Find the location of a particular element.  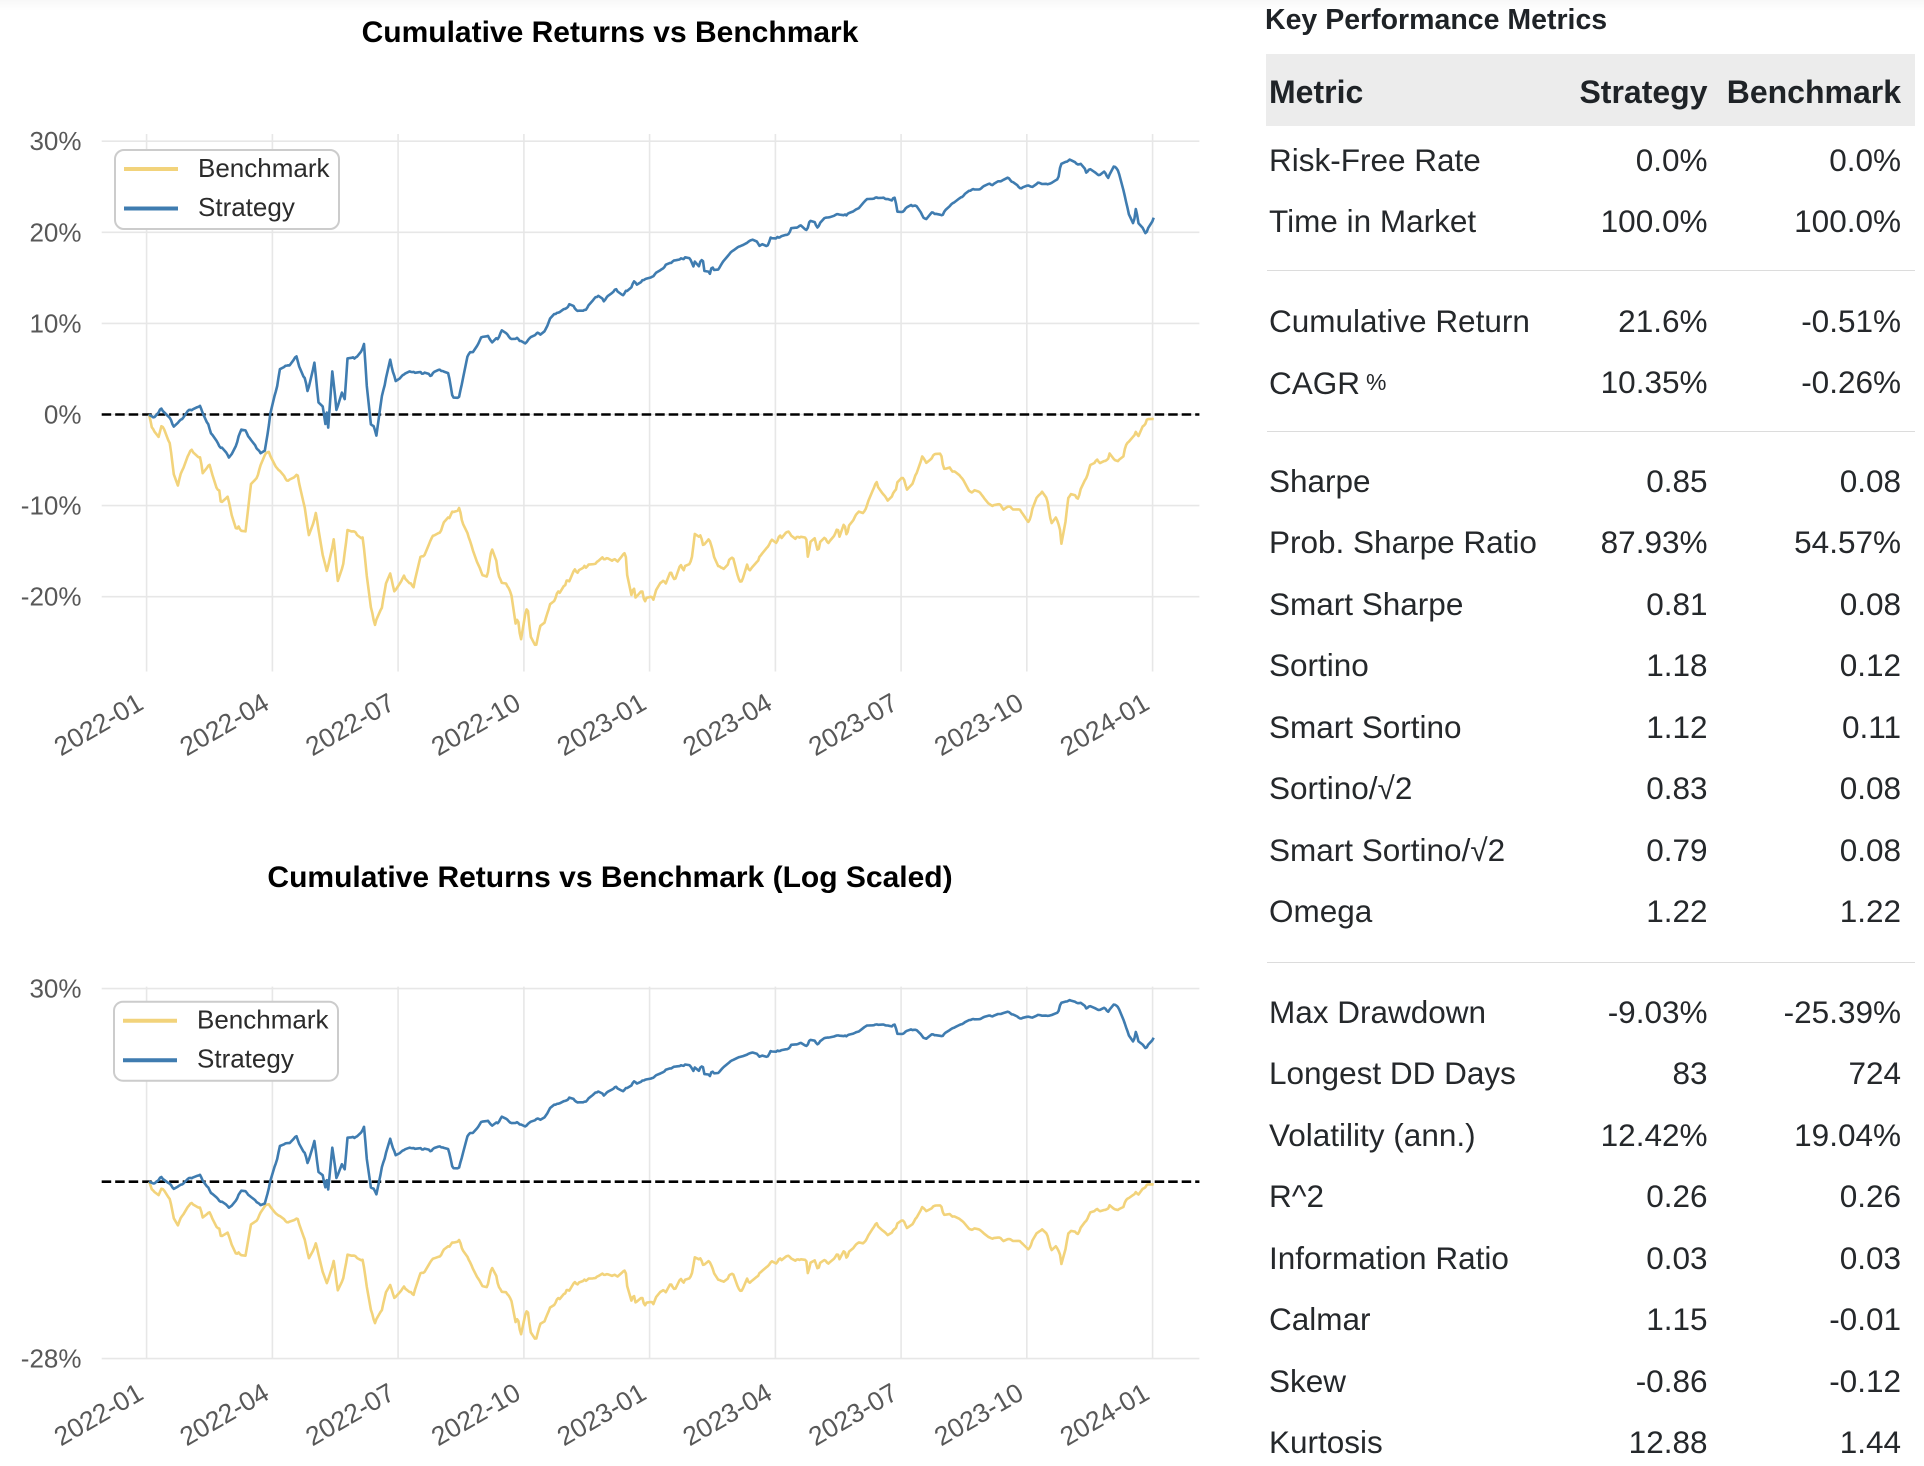

svg-text:Cumulative Returns vs Benchmar: Cumulative Returns vs Benchmark is located at coordinates (610, 32).